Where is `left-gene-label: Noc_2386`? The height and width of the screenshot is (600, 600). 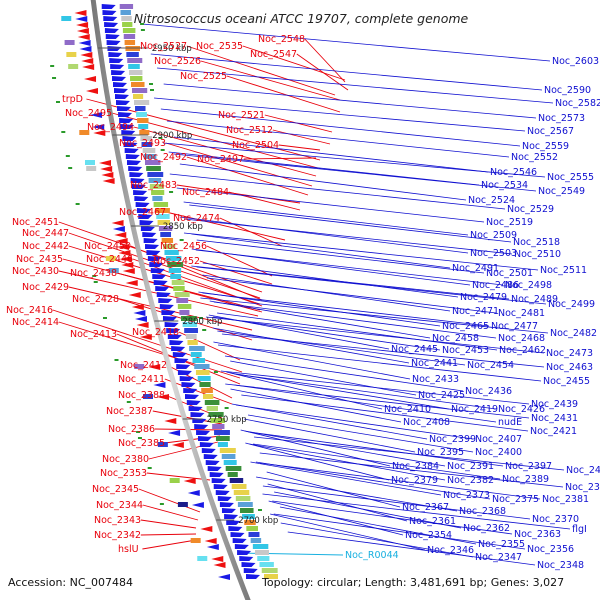 left-gene-label: Noc_2386 is located at coordinates (131, 429).